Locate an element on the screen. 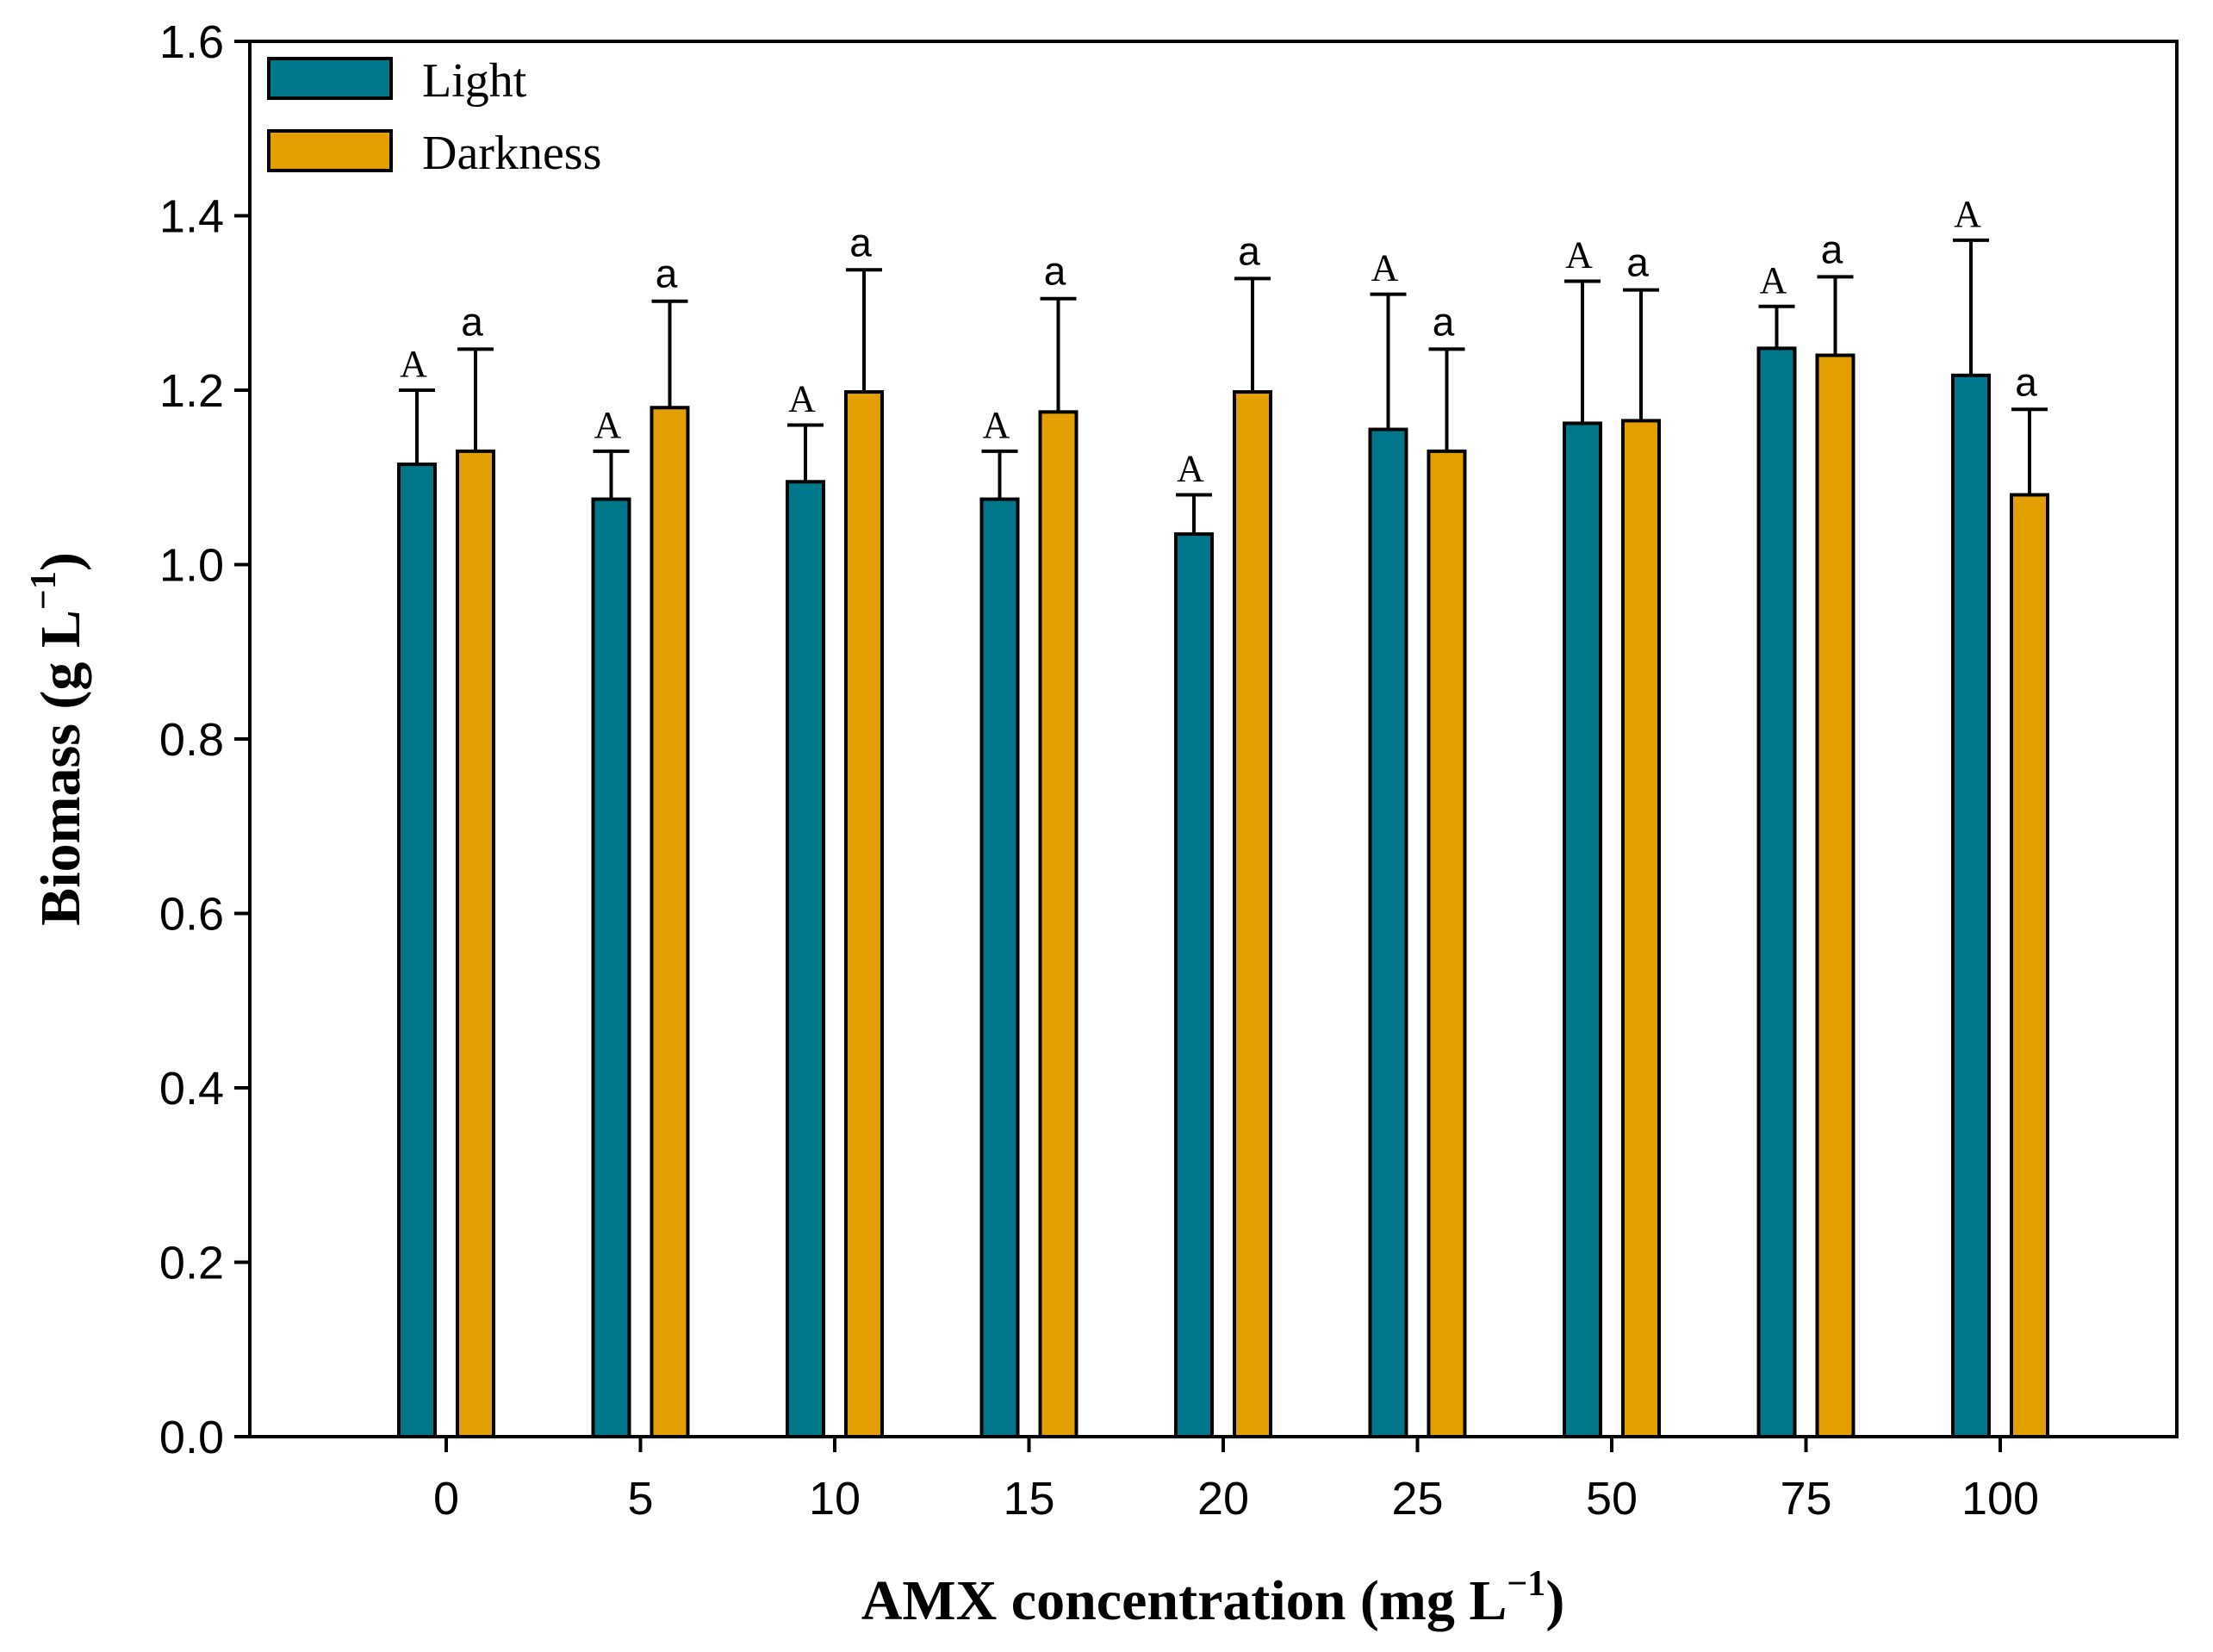 The width and height of the screenshot is (2213, 1652). y-tick-label: 1.4 is located at coordinates (191, 217).